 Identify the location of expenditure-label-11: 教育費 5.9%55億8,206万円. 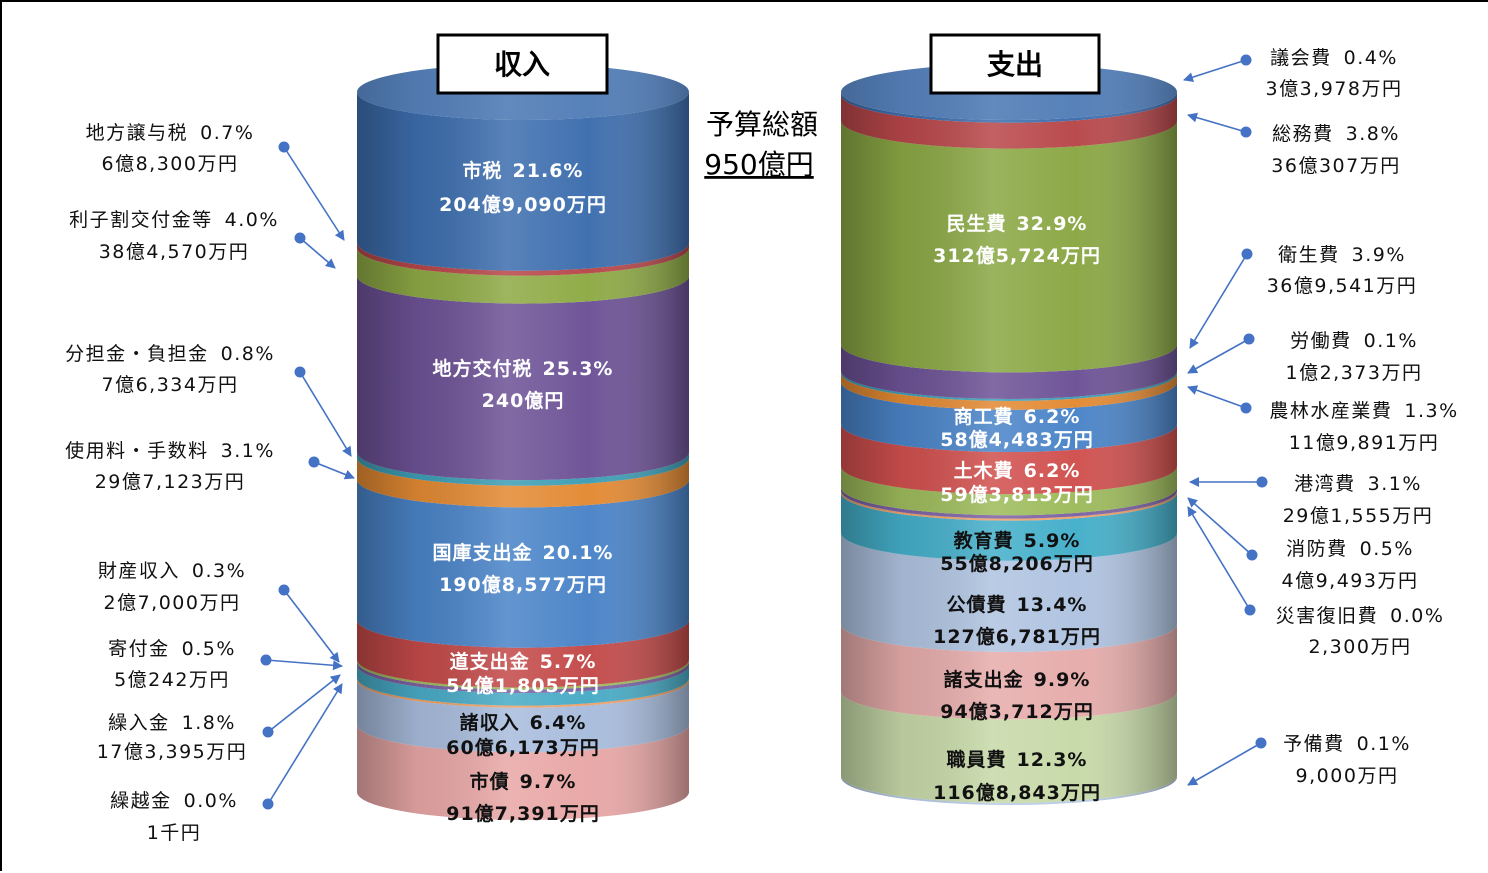
(1016, 552).